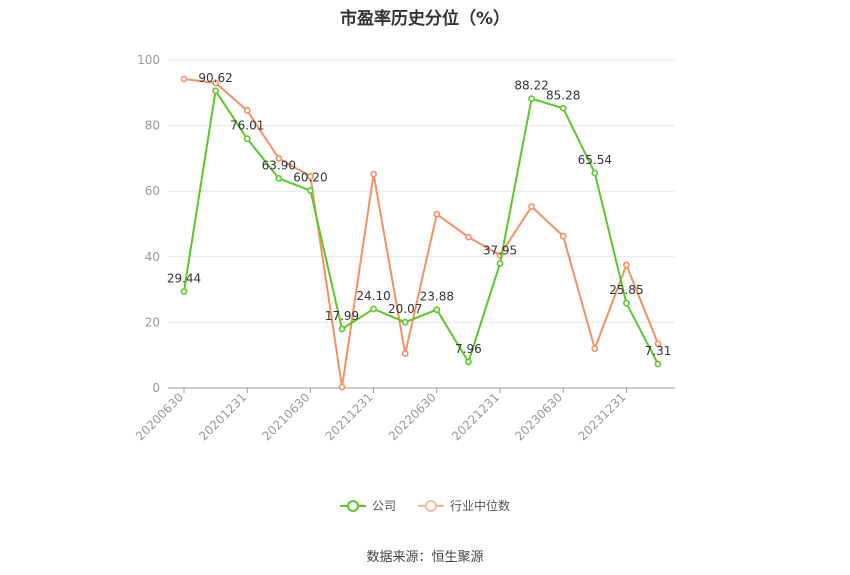 The width and height of the screenshot is (850, 575). What do you see at coordinates (425, 557) in the screenshot?
I see `data-source: 数据来源：恒生聚源` at bounding box center [425, 557].